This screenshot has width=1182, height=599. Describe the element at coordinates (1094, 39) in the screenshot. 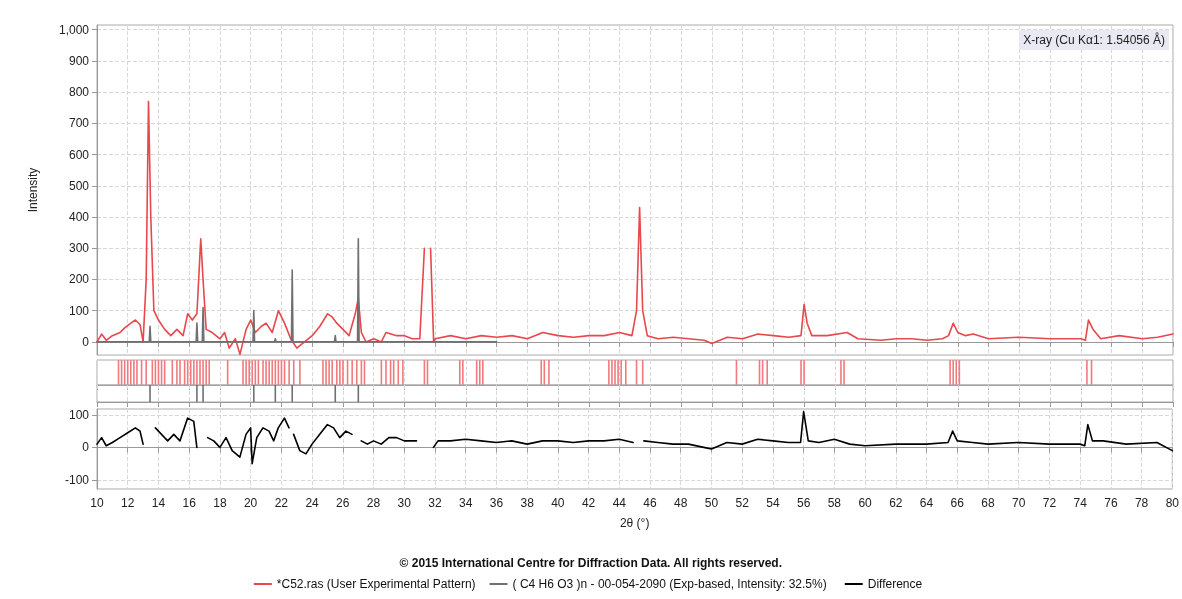

I see `annotation: X-ray (Cu Kα1: 1.54056 Å)` at that location.